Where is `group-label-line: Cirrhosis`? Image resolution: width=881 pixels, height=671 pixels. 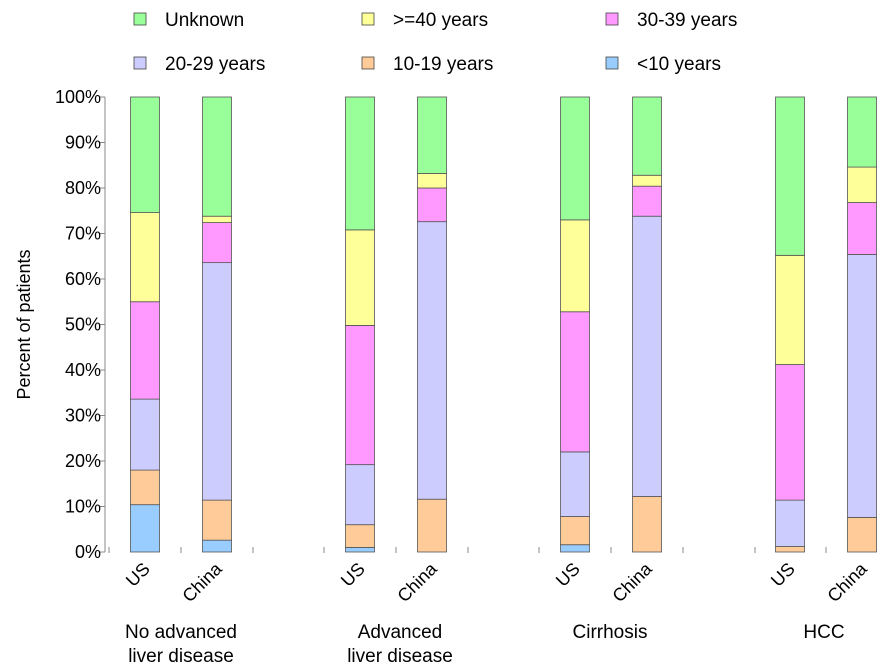
group-label-line: Cirrhosis is located at coordinates (610, 632).